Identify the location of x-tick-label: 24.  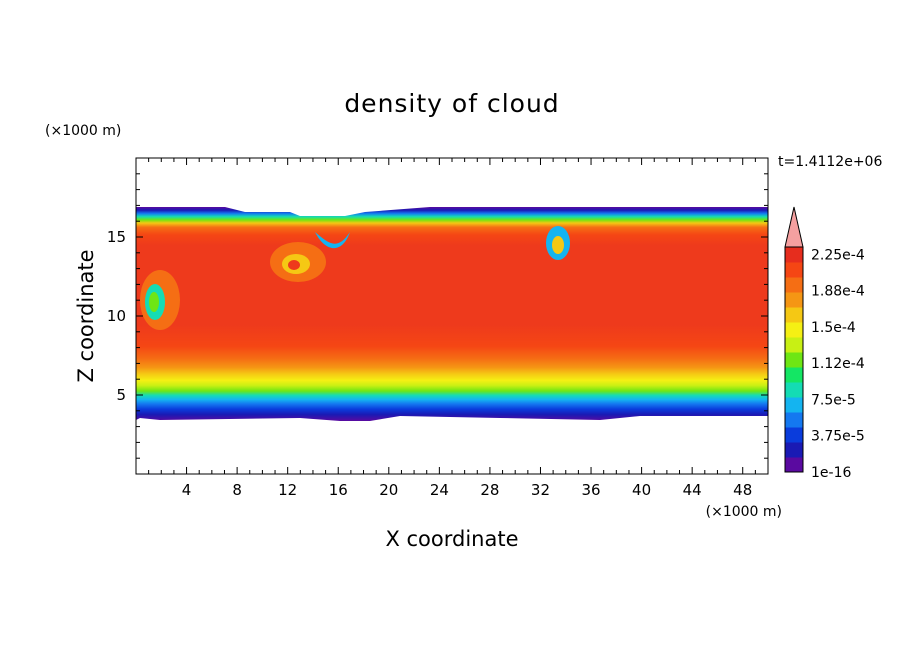
(439, 490).